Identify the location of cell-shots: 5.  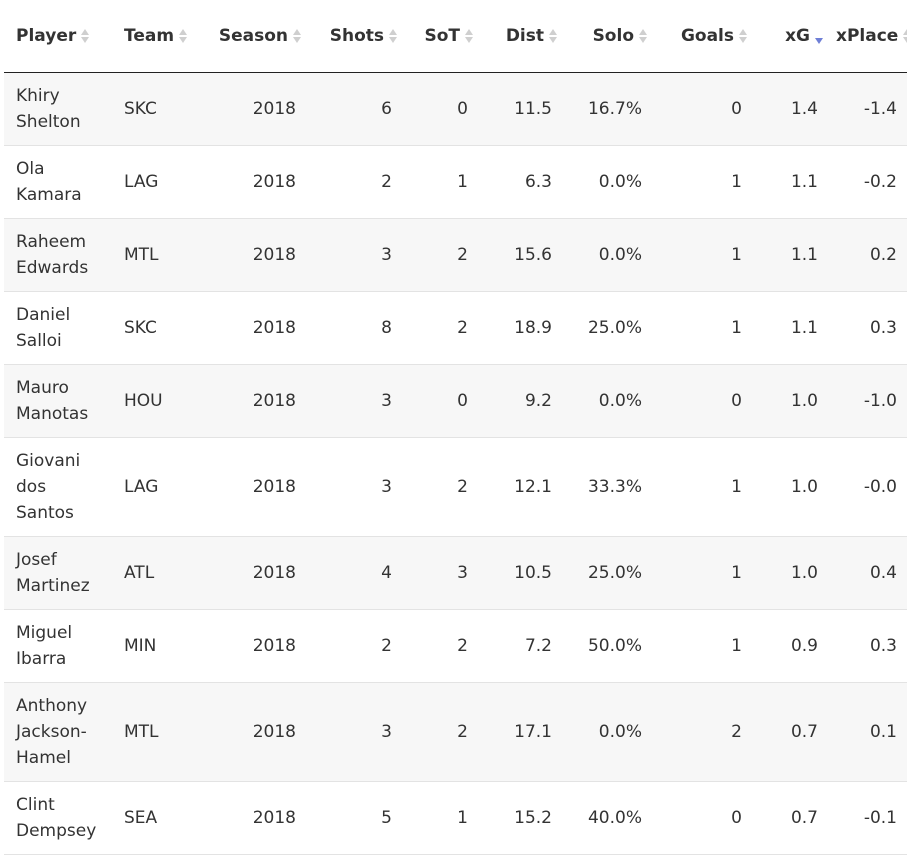
(354, 818).